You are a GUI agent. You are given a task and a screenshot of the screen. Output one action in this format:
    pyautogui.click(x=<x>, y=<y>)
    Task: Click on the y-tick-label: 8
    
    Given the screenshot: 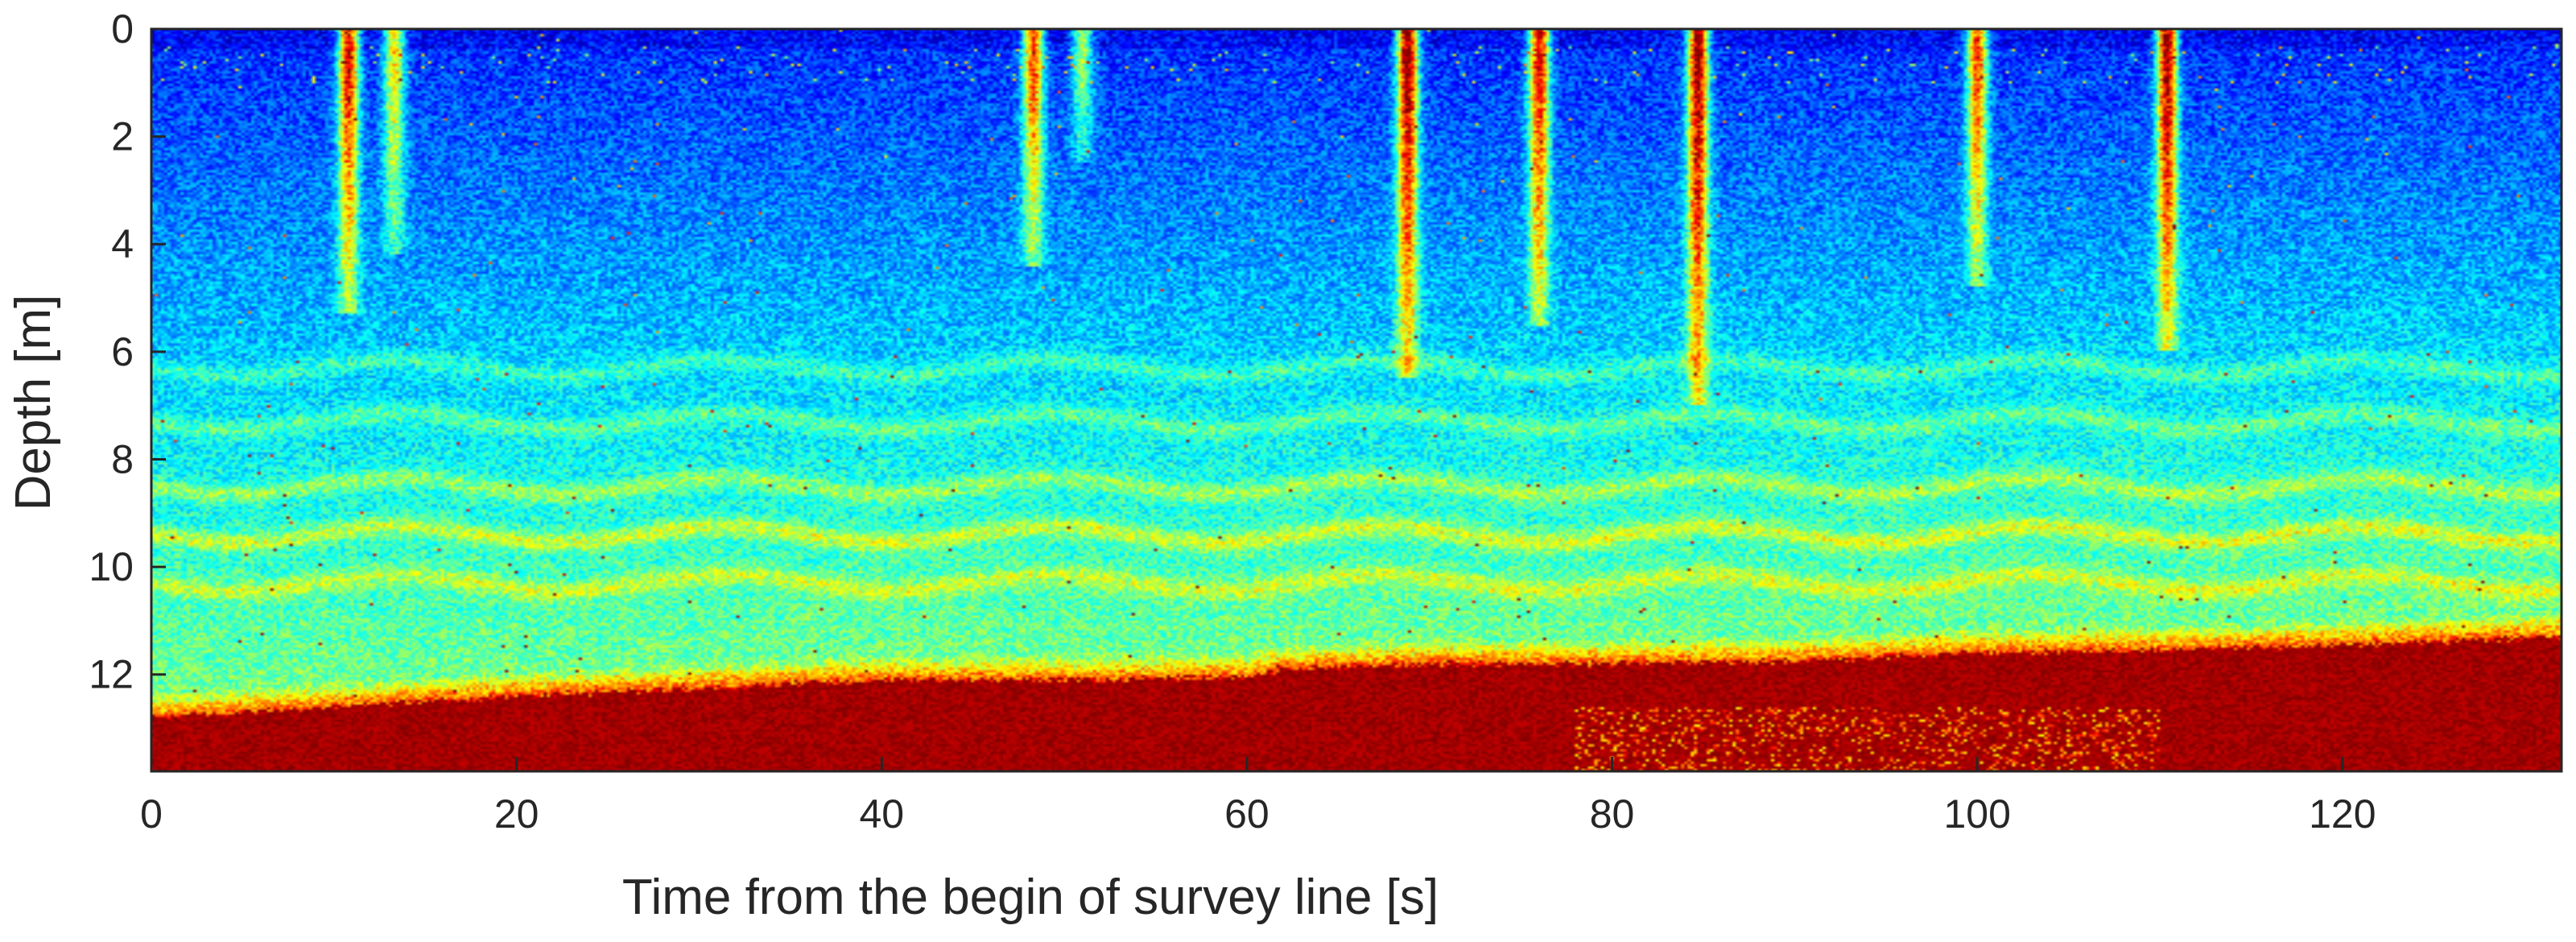 What is the action you would take?
    pyautogui.click(x=122, y=458)
    